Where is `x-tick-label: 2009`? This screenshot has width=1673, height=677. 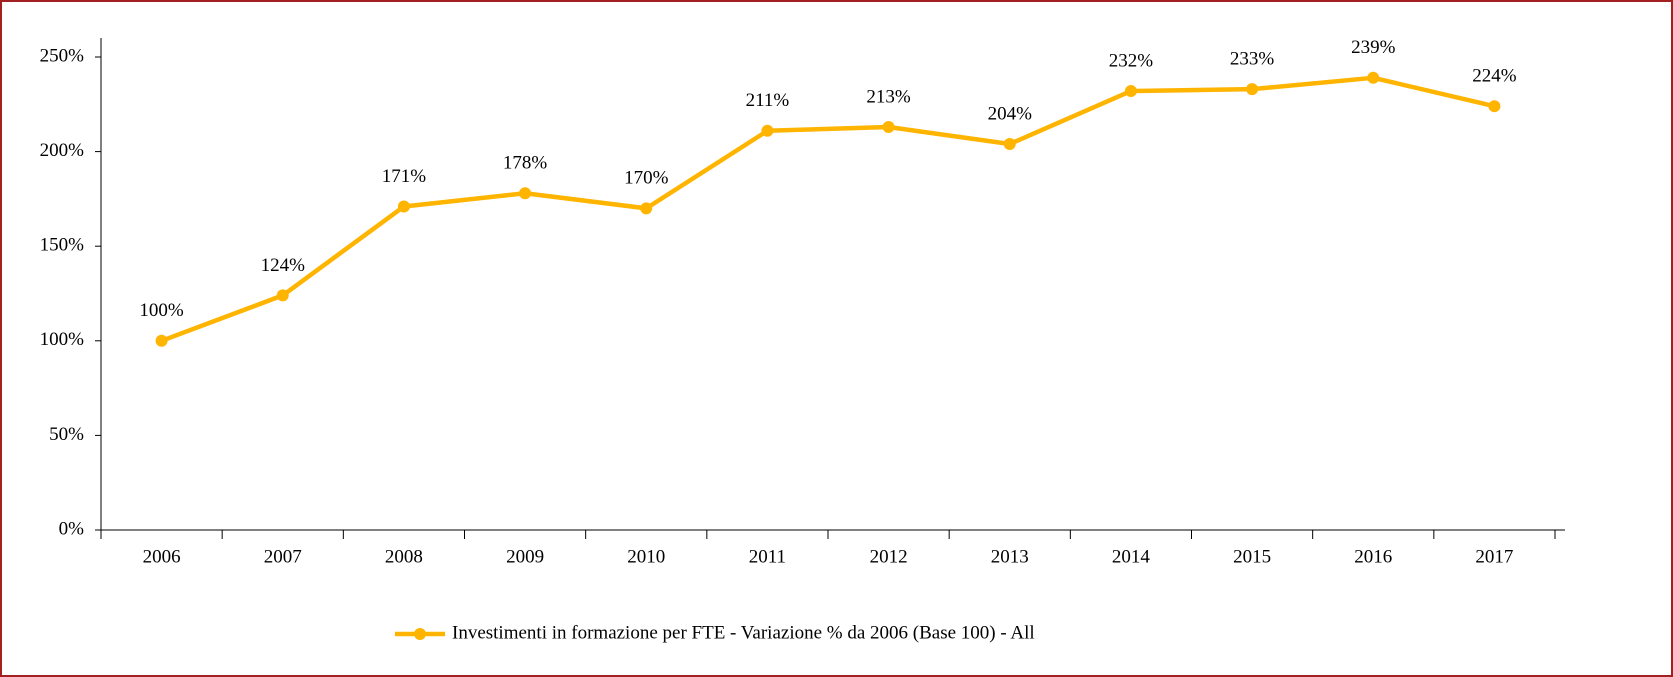 x-tick-label: 2009 is located at coordinates (525, 556).